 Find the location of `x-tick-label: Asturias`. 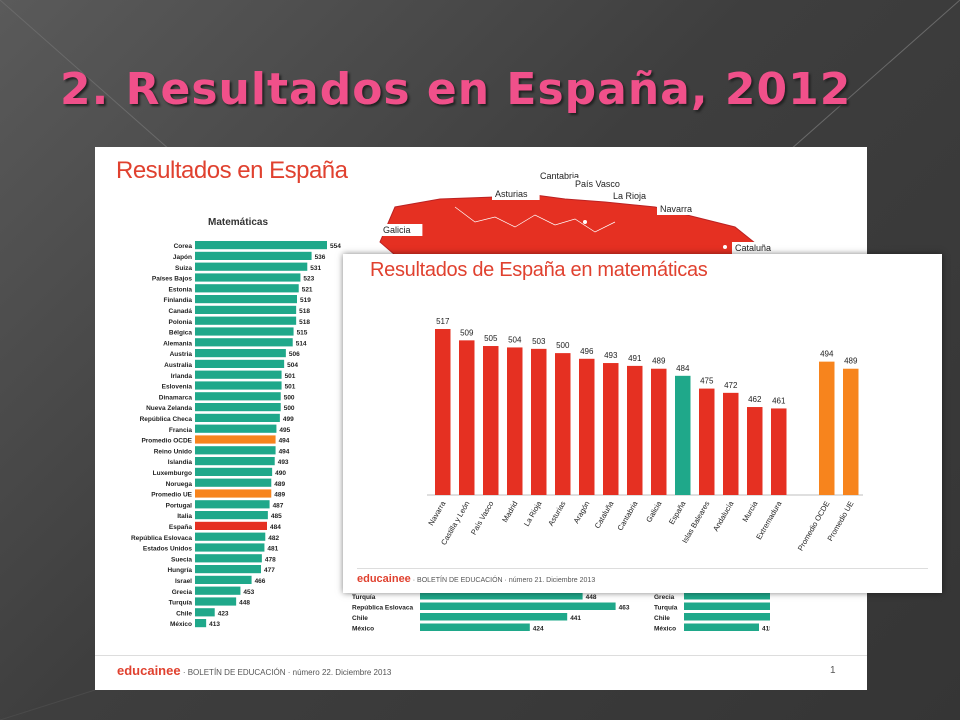

x-tick-label: Asturias is located at coordinates (556, 513).